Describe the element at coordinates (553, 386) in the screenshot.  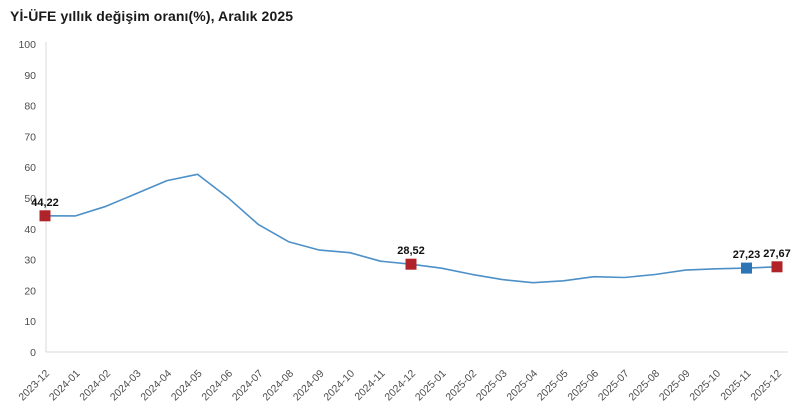
I see `x-tick-label: 2025-05` at that location.